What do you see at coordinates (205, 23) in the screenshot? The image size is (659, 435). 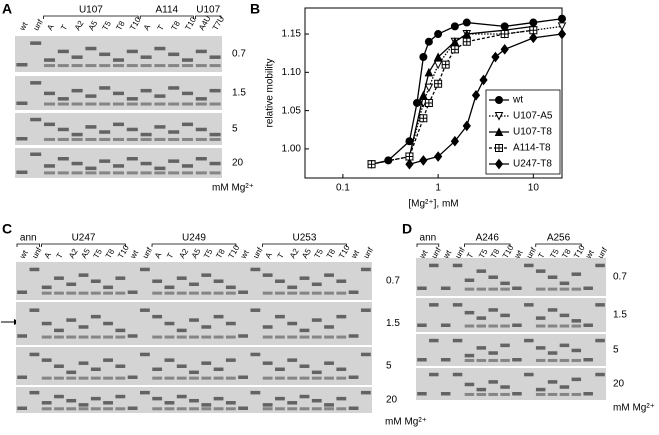 I see `lane-label: A4U` at bounding box center [205, 23].